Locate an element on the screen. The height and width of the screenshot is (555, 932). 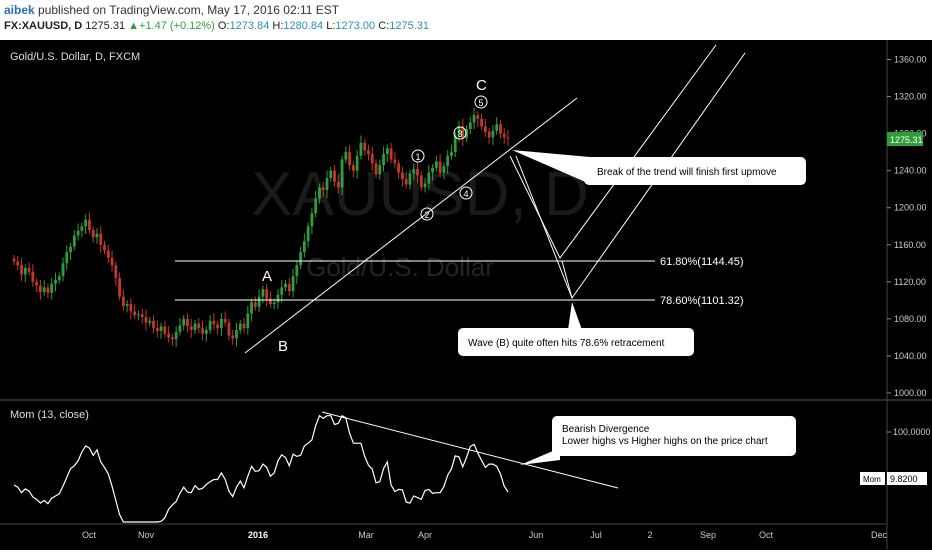
wave-label-c: C is located at coordinates (481, 85).